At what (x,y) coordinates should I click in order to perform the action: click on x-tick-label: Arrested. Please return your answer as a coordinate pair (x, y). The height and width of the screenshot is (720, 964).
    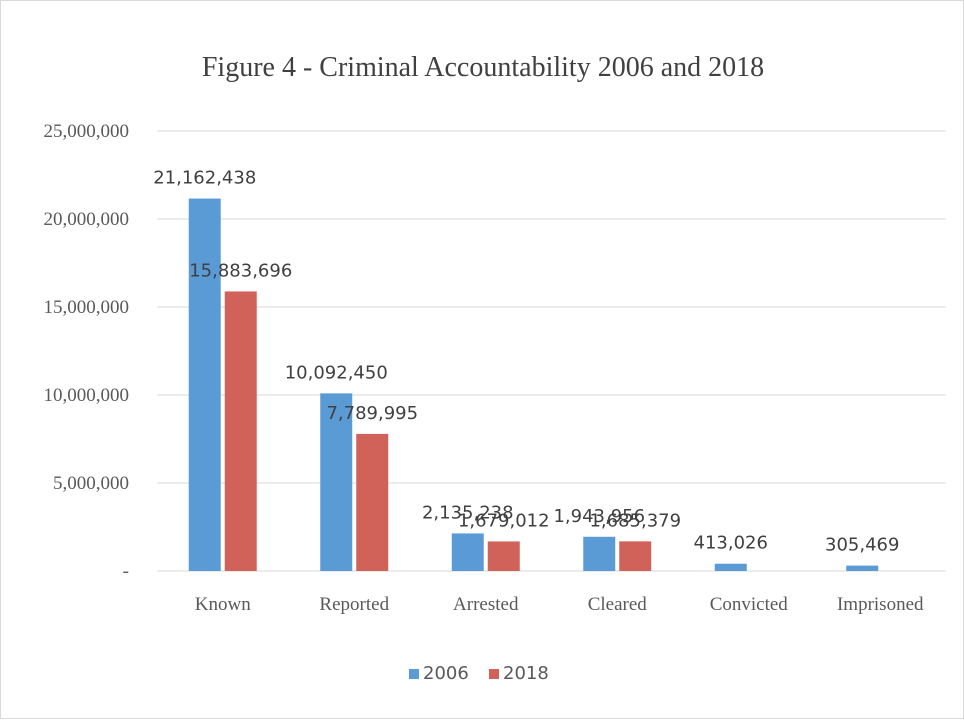
    Looking at the image, I should click on (486, 604).